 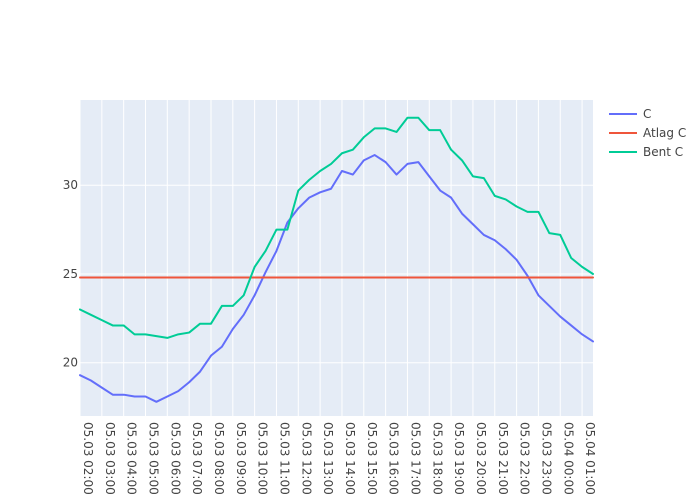 What do you see at coordinates (647, 114) in the screenshot?
I see `legend-label: C` at bounding box center [647, 114].